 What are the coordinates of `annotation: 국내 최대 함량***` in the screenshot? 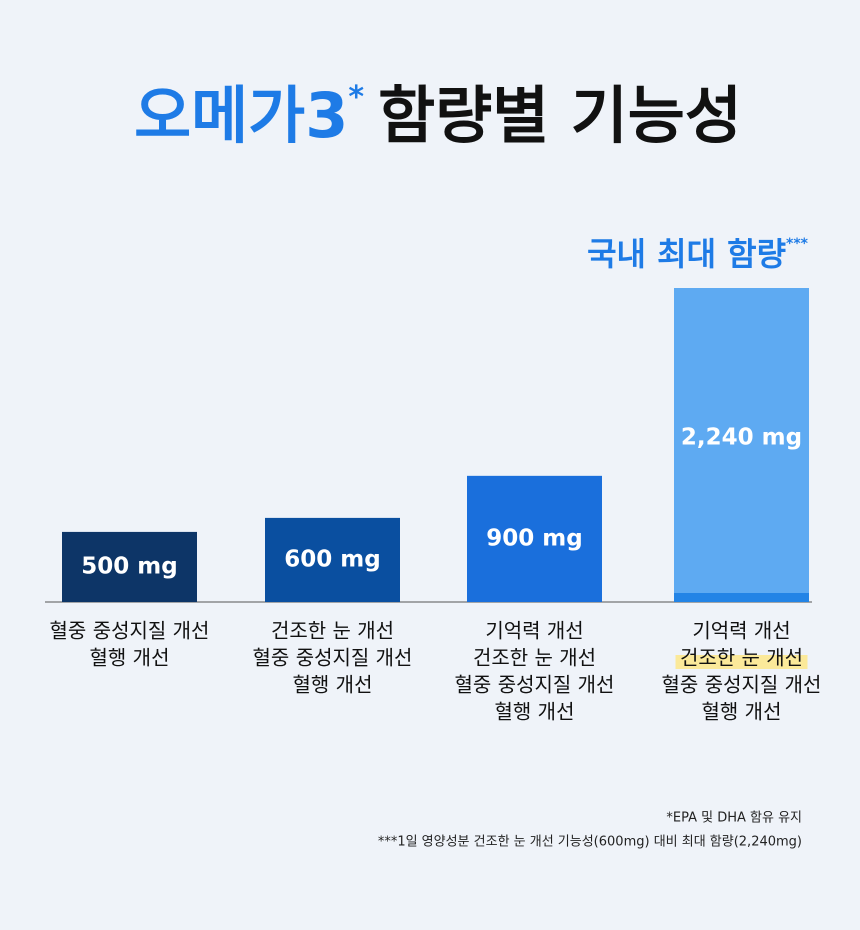 It's located at (698, 254).